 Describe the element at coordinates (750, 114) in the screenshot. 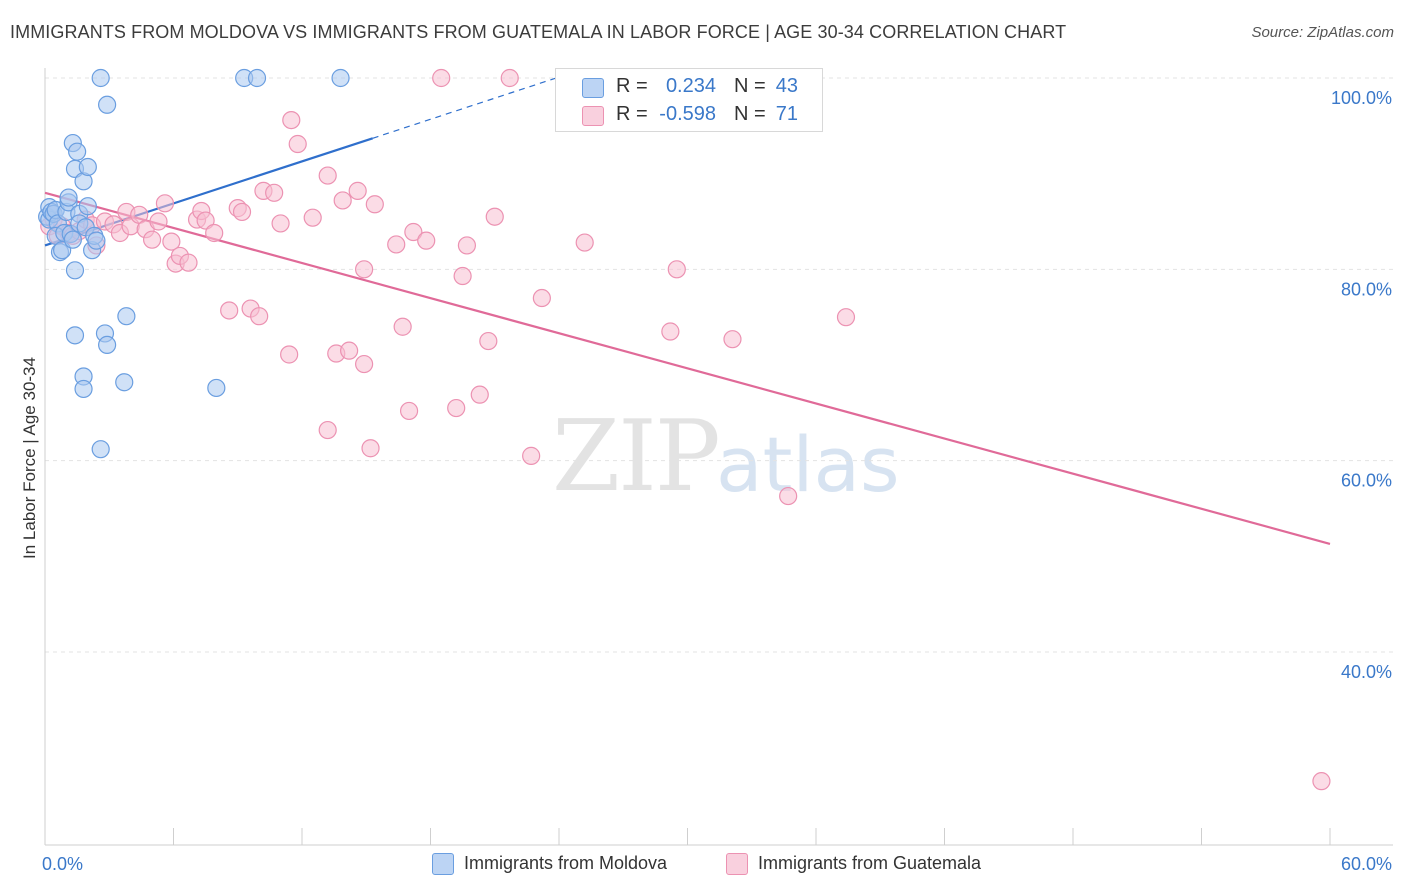

I see `guatemala-n-label: N =` at that location.